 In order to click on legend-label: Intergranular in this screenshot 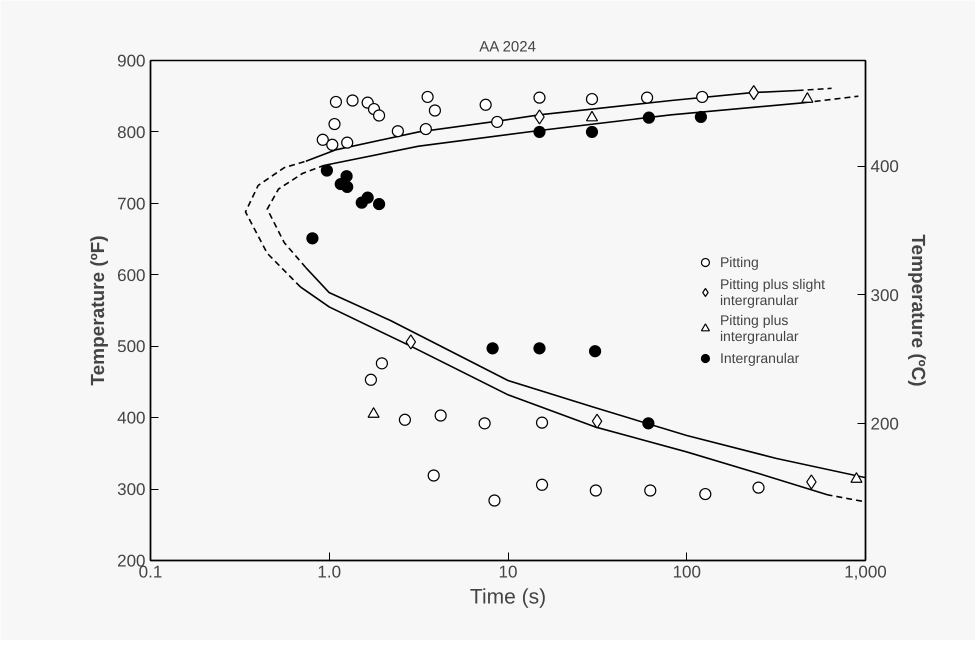, I will do `click(760, 358)`.